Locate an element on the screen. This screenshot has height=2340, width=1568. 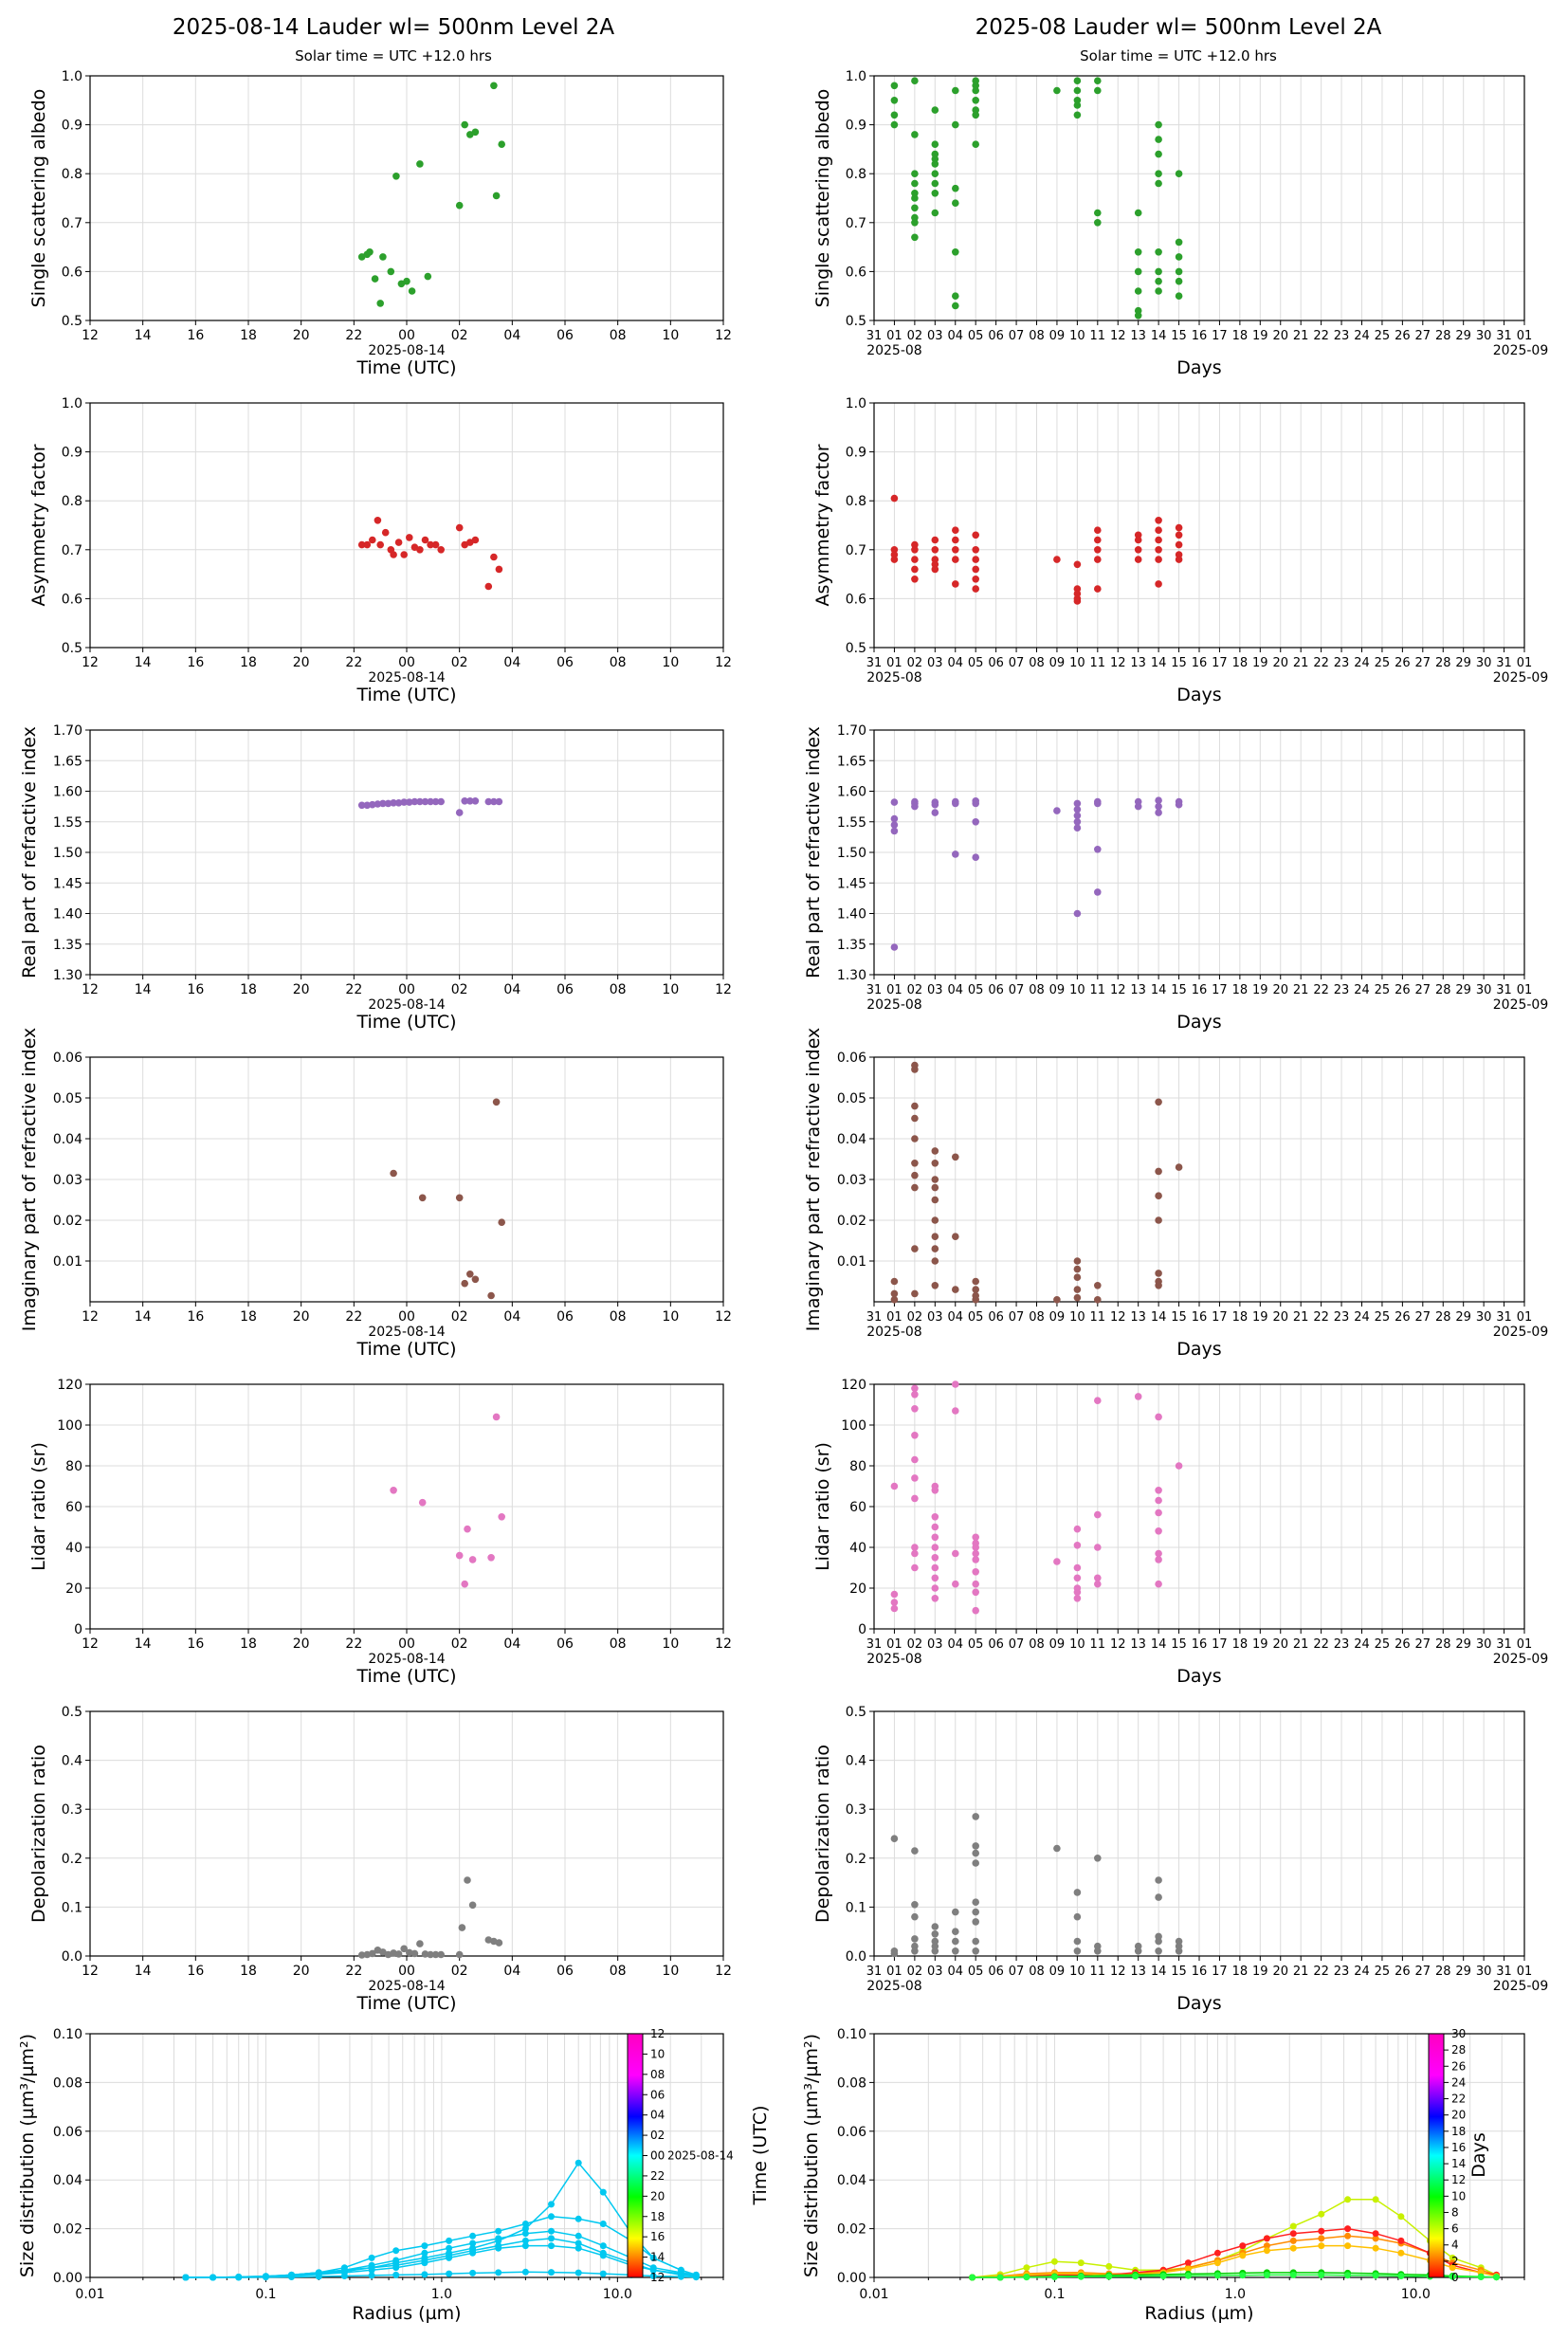
real-monthly-xtick-label: 09 is located at coordinates (1057, 990).